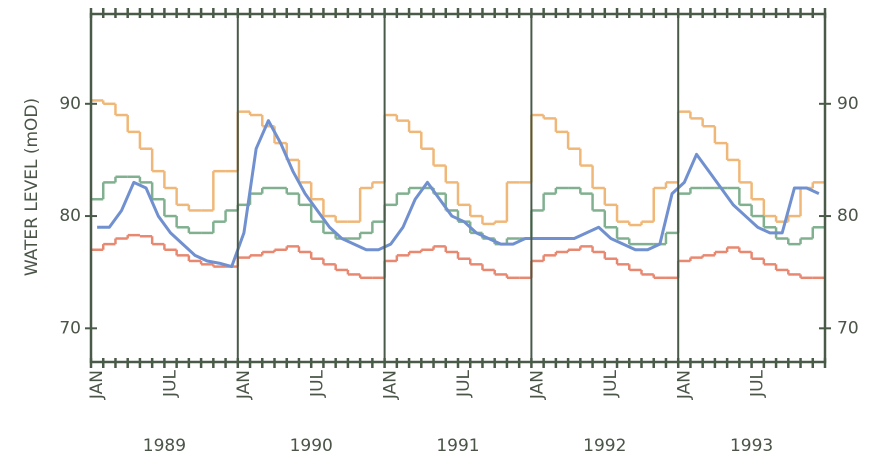 The height and width of the screenshot is (460, 873). Describe the element at coordinates (311, 446) in the screenshot. I see `year-label: 1990` at that location.